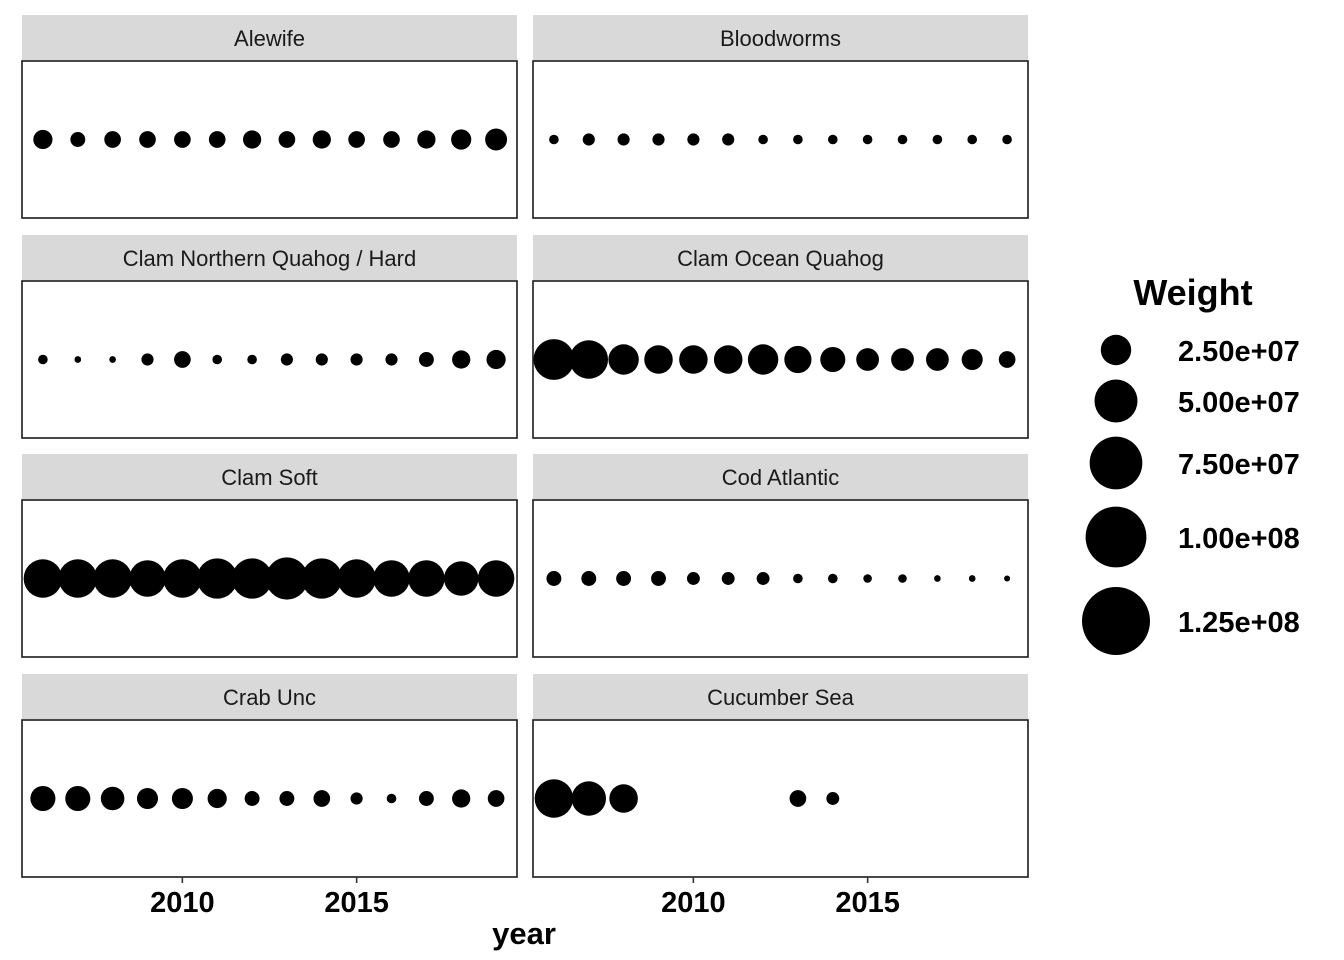 This screenshot has width=1344, height=960. What do you see at coordinates (780, 337) in the screenshot?
I see `facet-panel: Clam Ocean Quahog` at bounding box center [780, 337].